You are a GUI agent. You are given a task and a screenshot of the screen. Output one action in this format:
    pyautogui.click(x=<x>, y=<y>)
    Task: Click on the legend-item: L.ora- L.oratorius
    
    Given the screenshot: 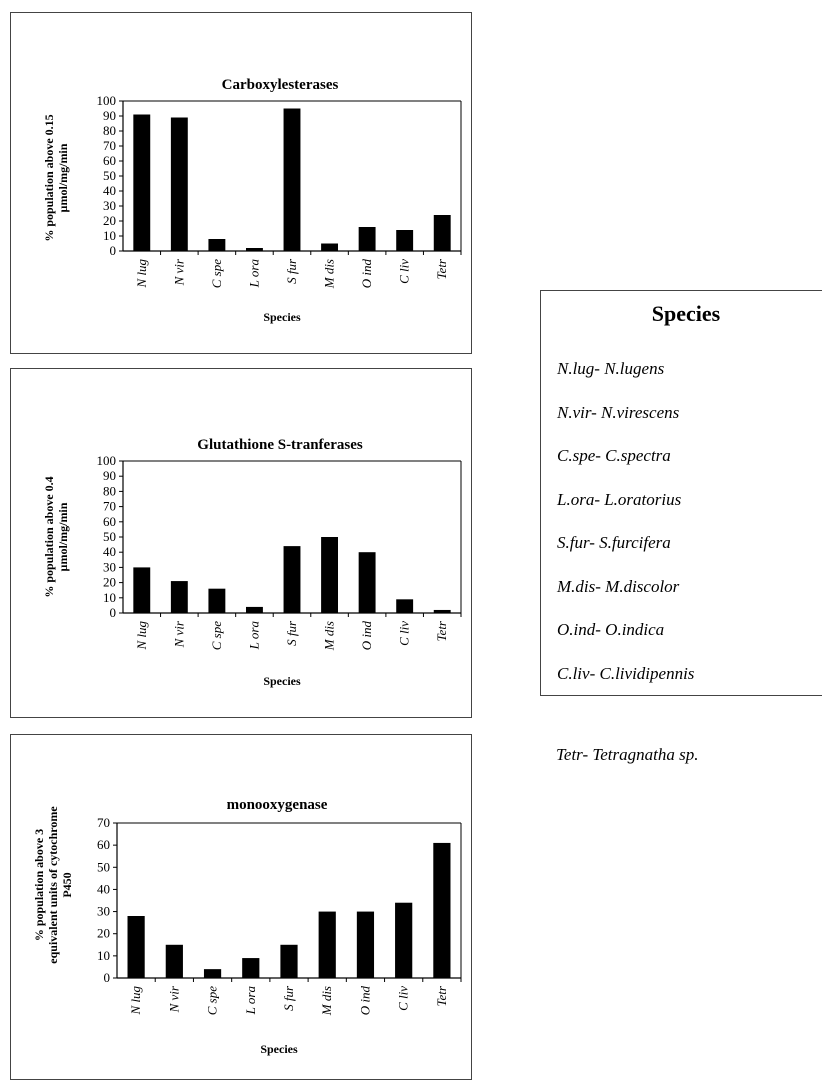 What is the action you would take?
    pyautogui.click(x=619, y=499)
    